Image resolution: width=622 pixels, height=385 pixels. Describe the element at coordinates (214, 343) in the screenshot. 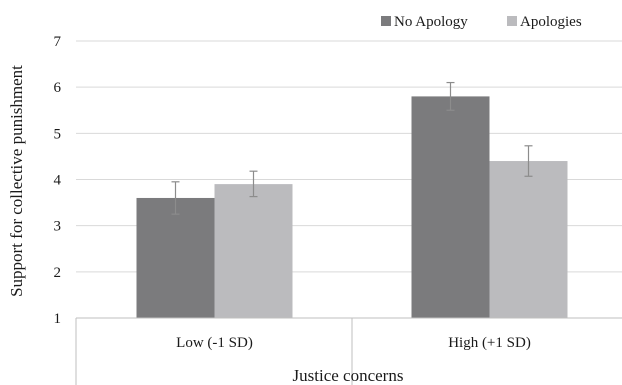

I see `x-tick-label: Low (-1 SD)` at that location.